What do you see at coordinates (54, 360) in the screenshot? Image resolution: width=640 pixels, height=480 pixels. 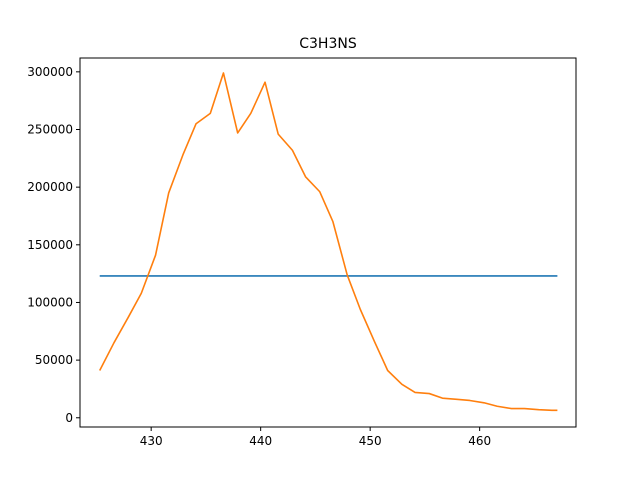 I see `y-tick-label: 50000` at bounding box center [54, 360].